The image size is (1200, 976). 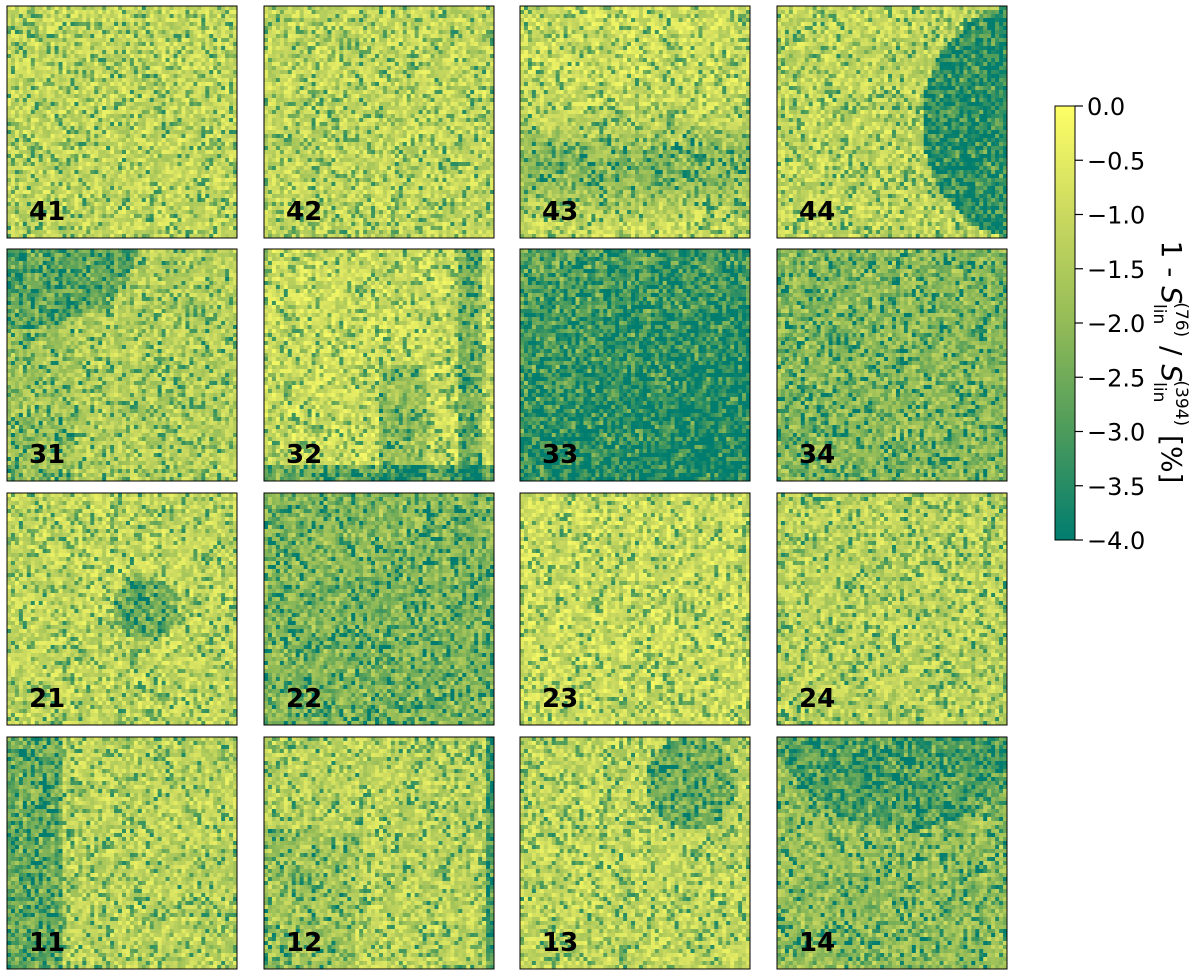 I want to click on colorbar-tick-label: −1.0, so click(x=1116, y=216).